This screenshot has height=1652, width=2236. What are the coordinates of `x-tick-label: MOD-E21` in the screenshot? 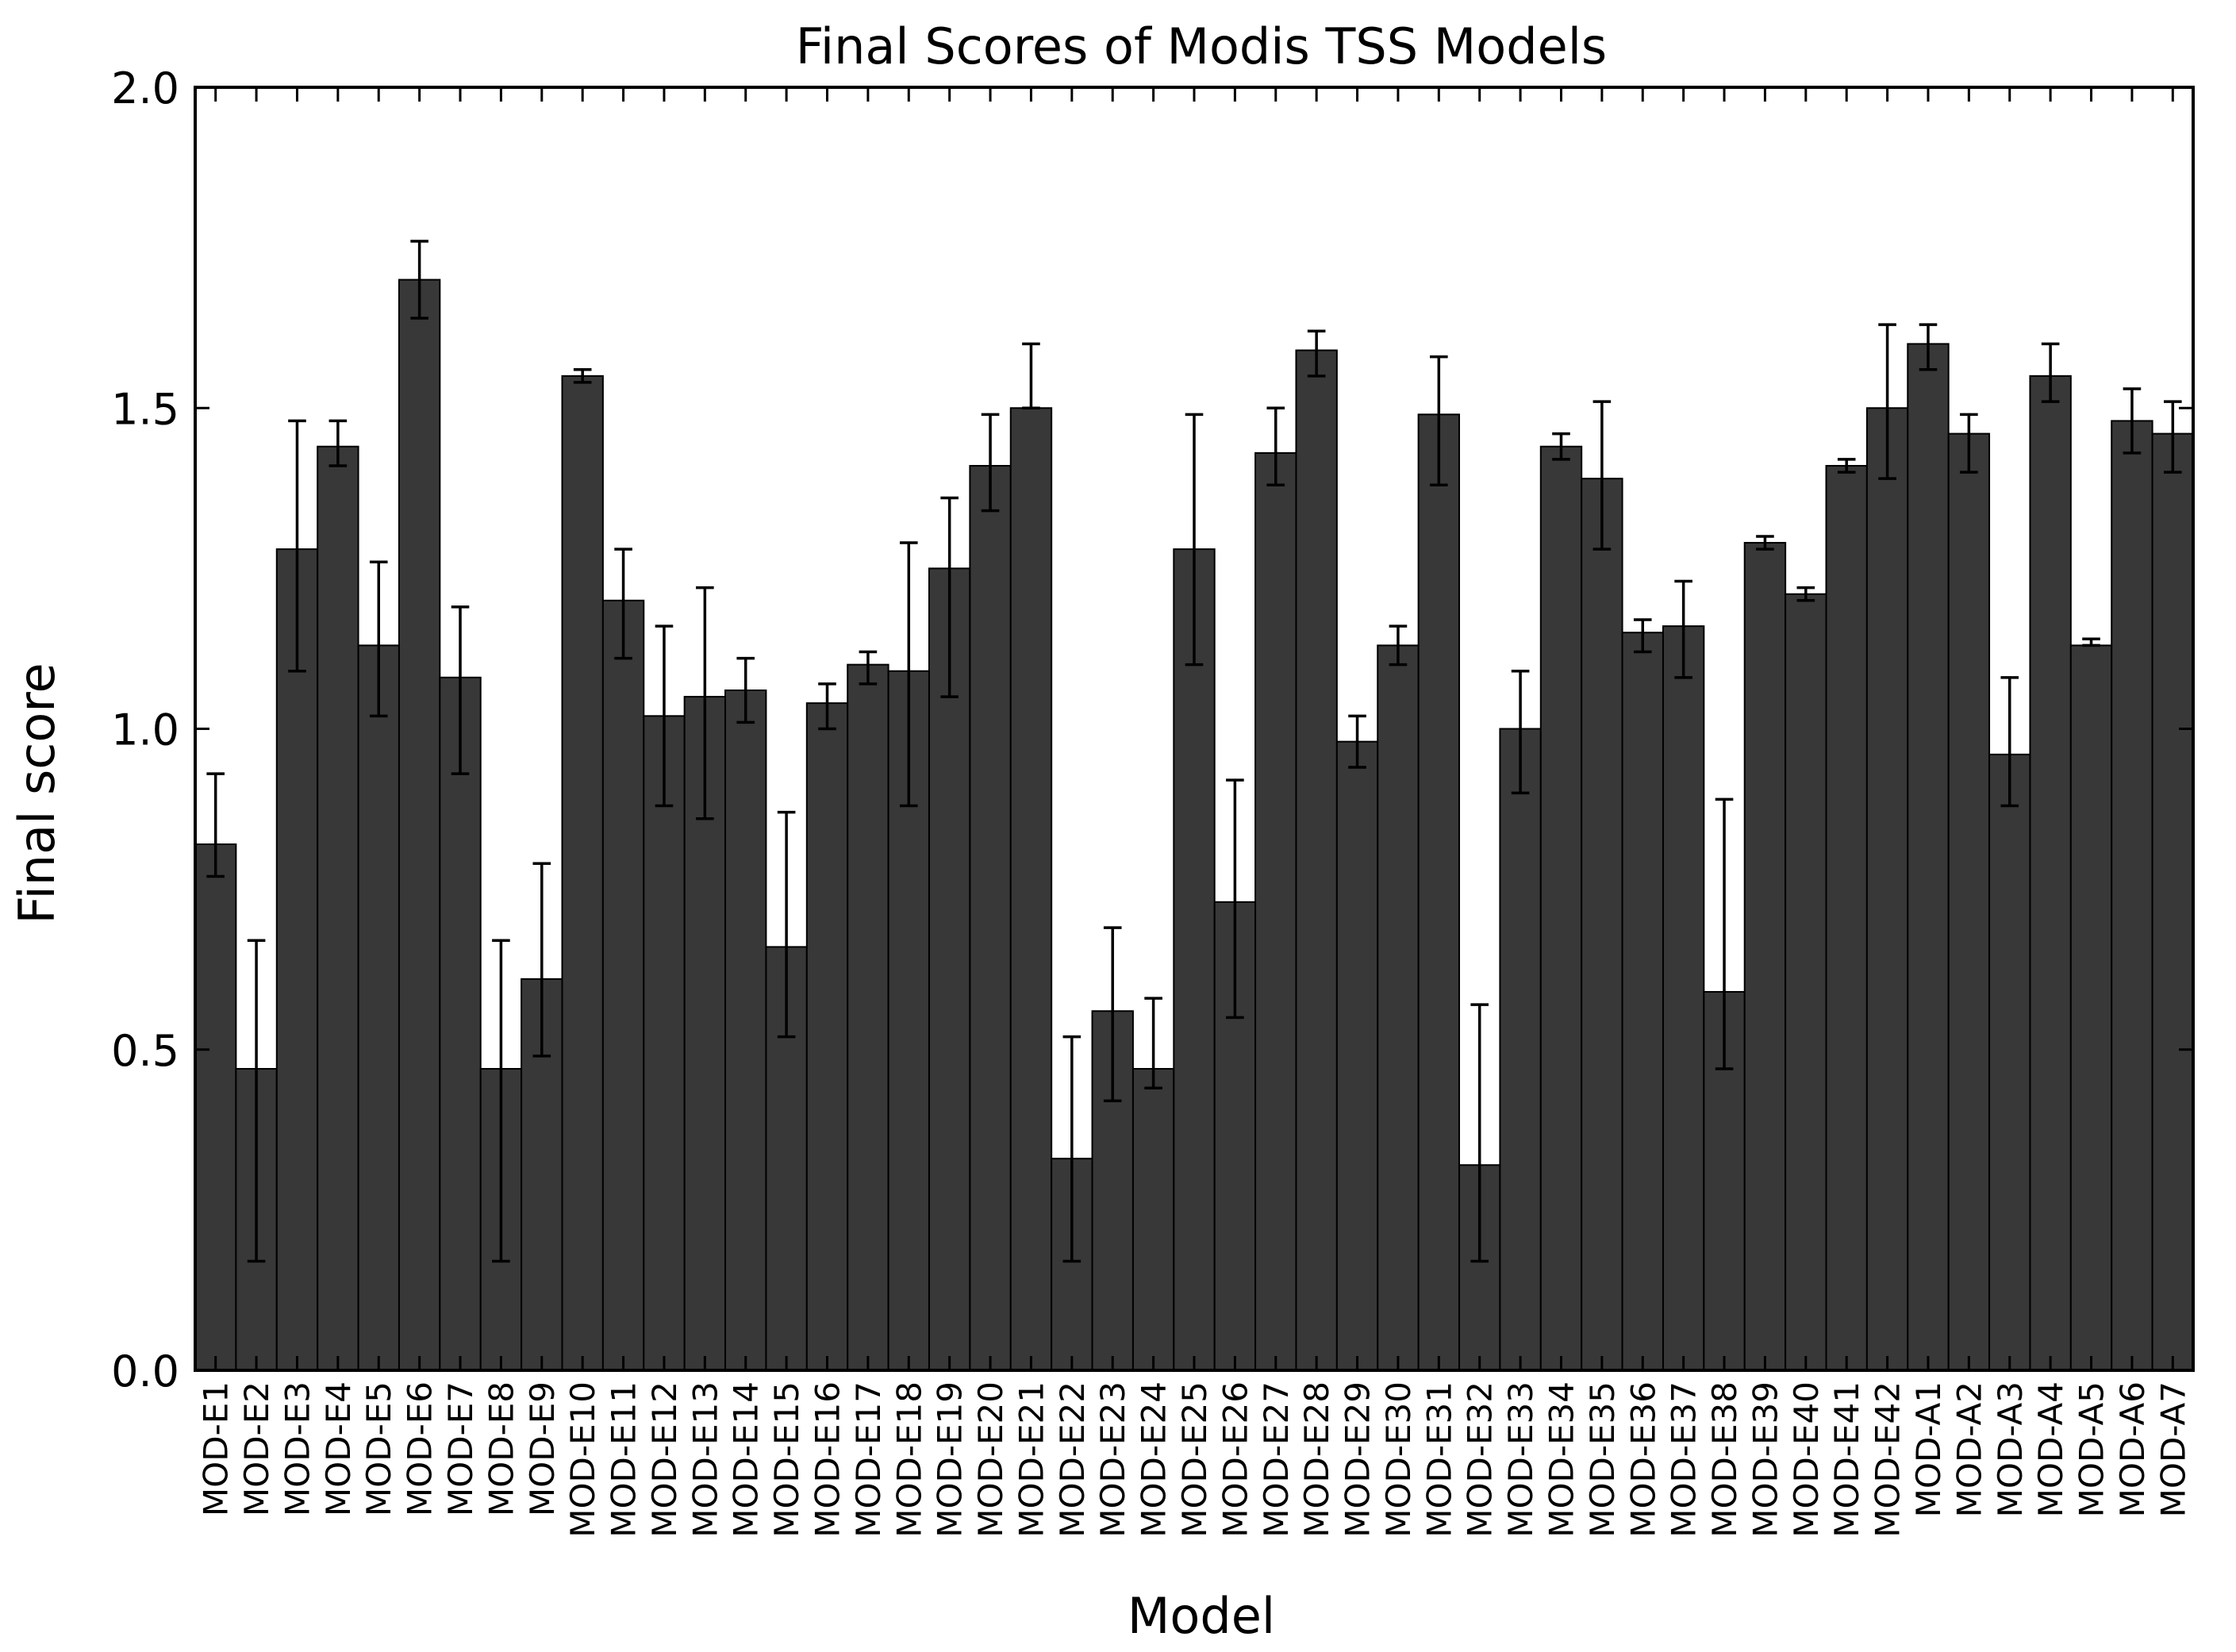 It's located at (1031, 1459).